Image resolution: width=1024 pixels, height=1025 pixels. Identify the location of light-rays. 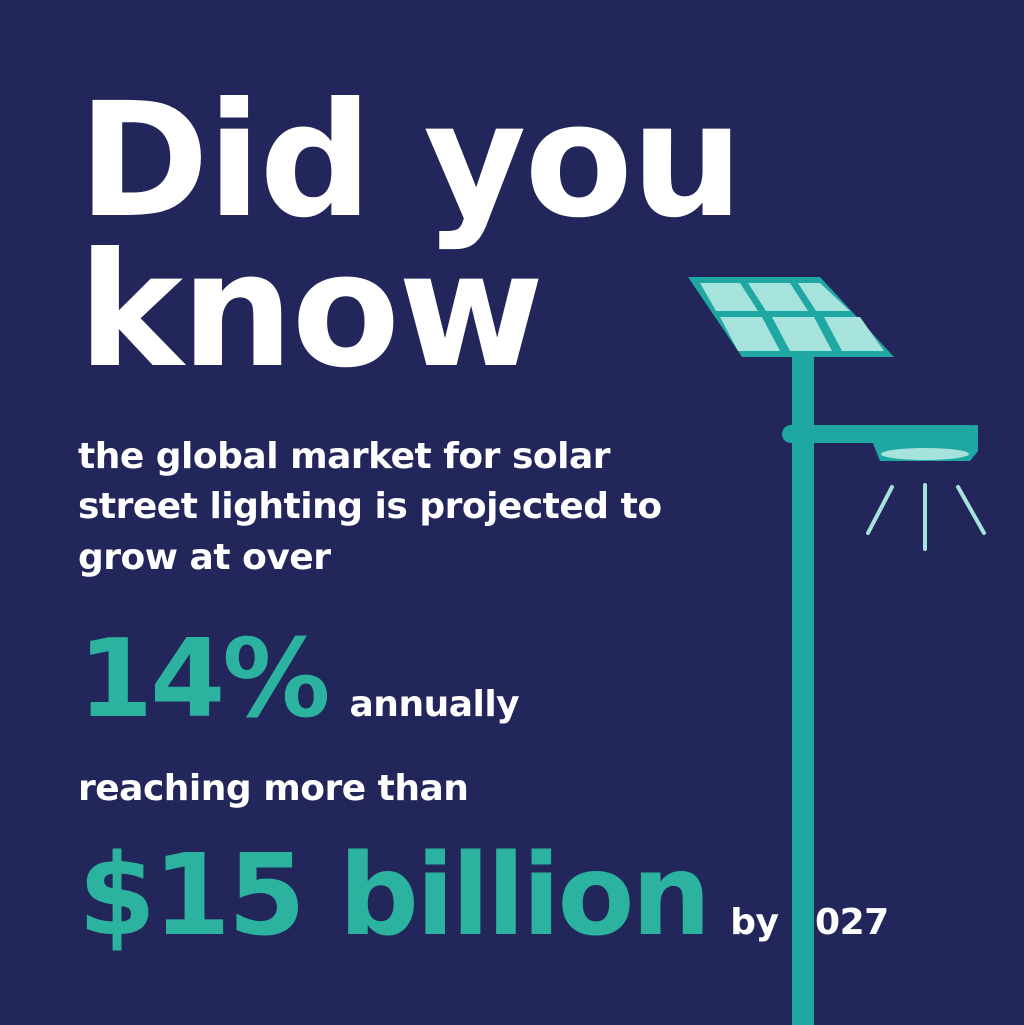
(926, 517).